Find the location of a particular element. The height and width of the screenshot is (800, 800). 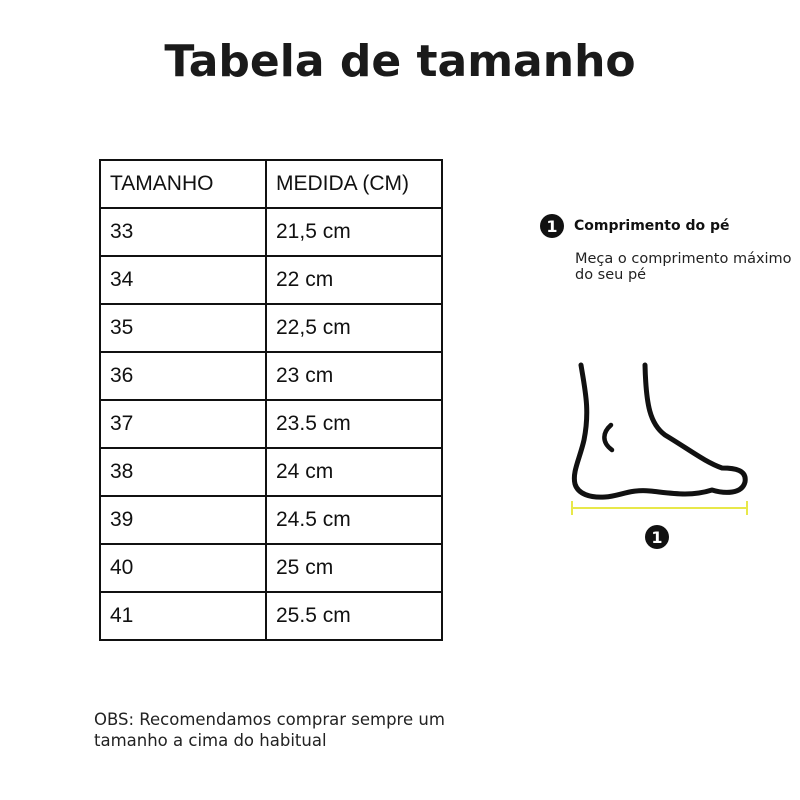

legend: 1 Comprimento do pé is located at coordinates (634, 226).